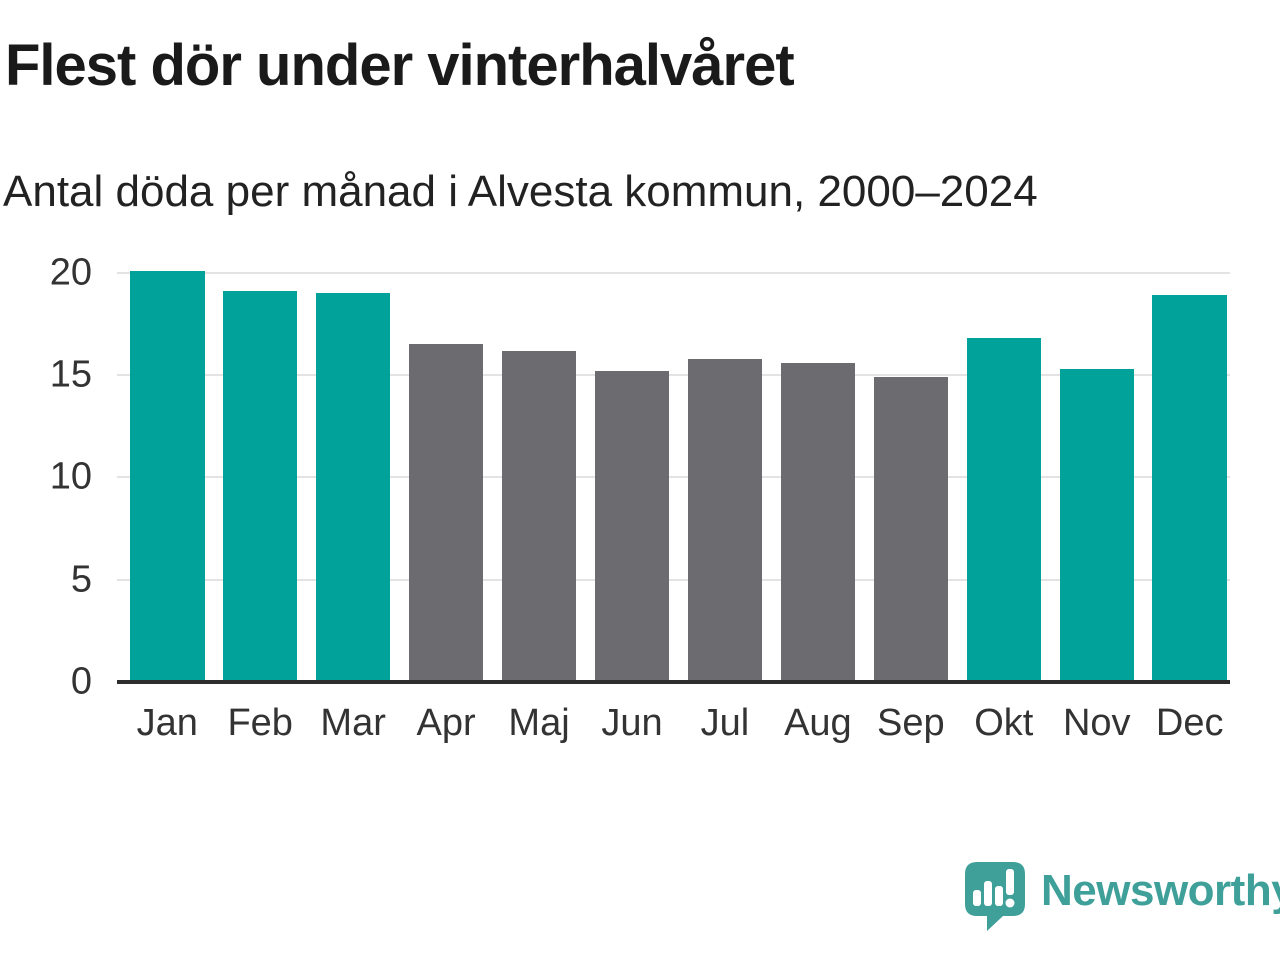 Image resolution: width=1280 pixels, height=960 pixels. What do you see at coordinates (70, 476) in the screenshot?
I see `y-tick-label-10: 10` at bounding box center [70, 476].